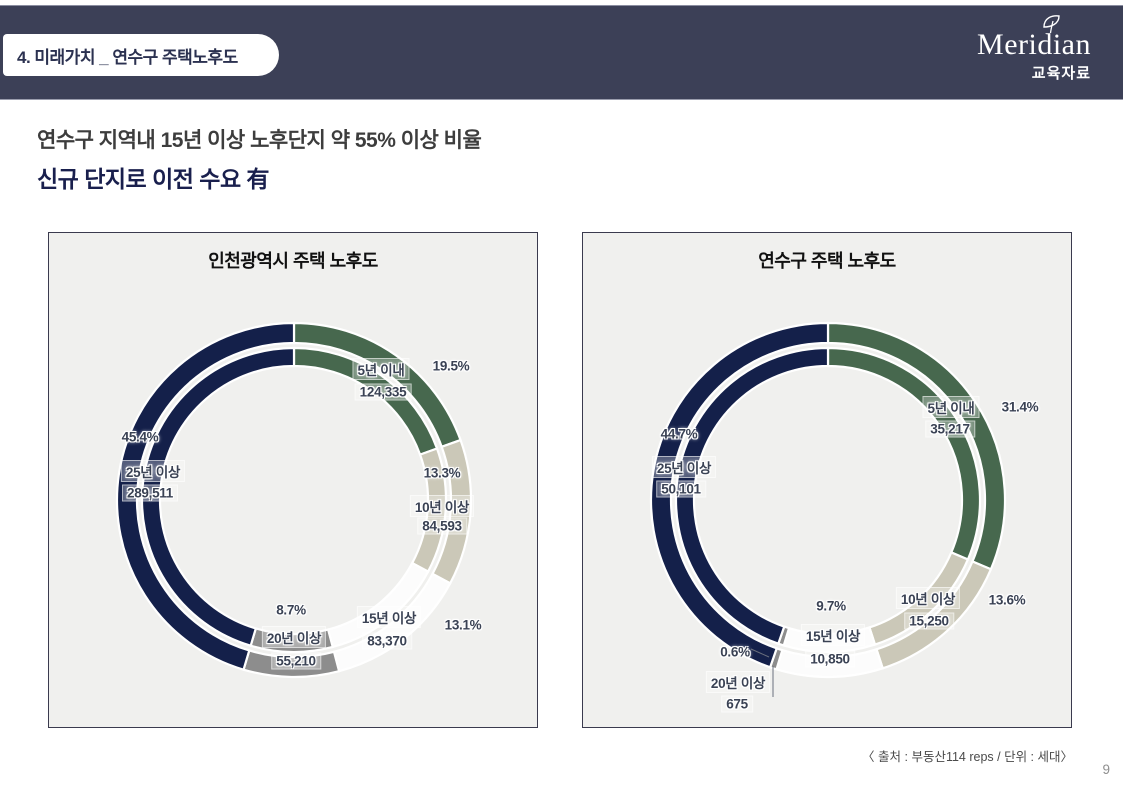  Describe the element at coordinates (442, 526) in the screenshot. I see `segment-value-label: 84,593` at that location.